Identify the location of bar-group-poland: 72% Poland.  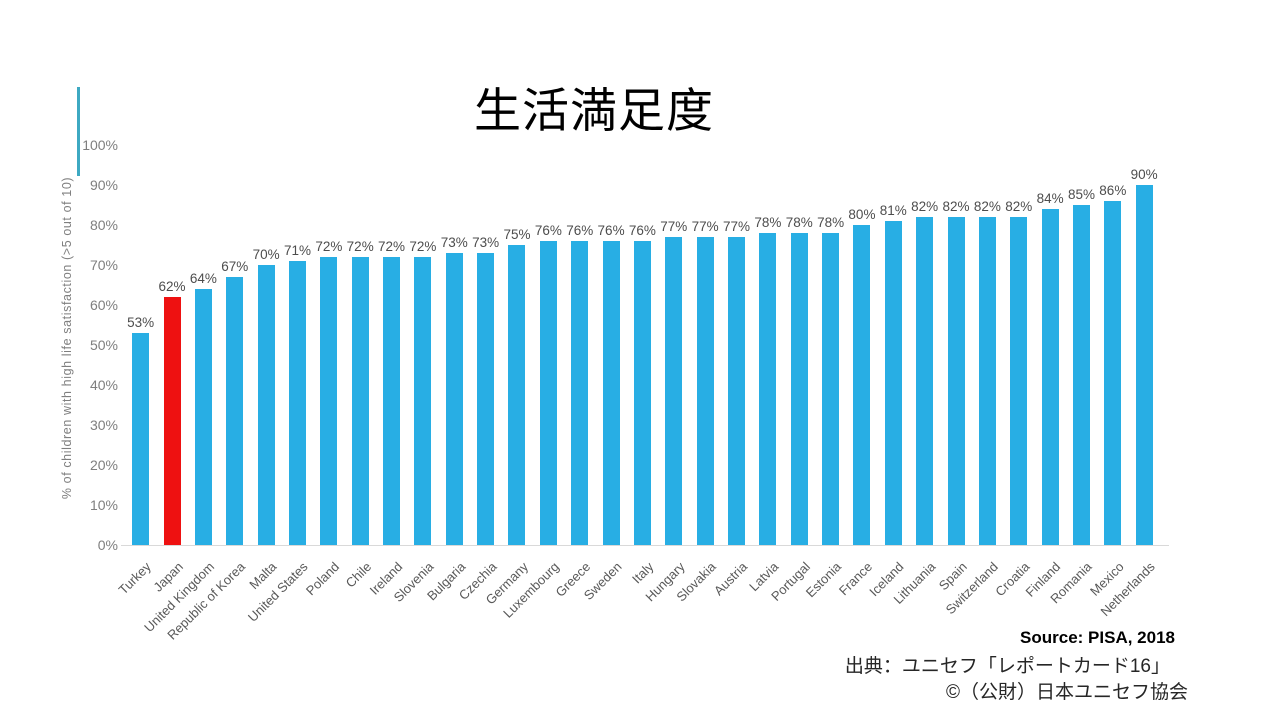
(323, 371).